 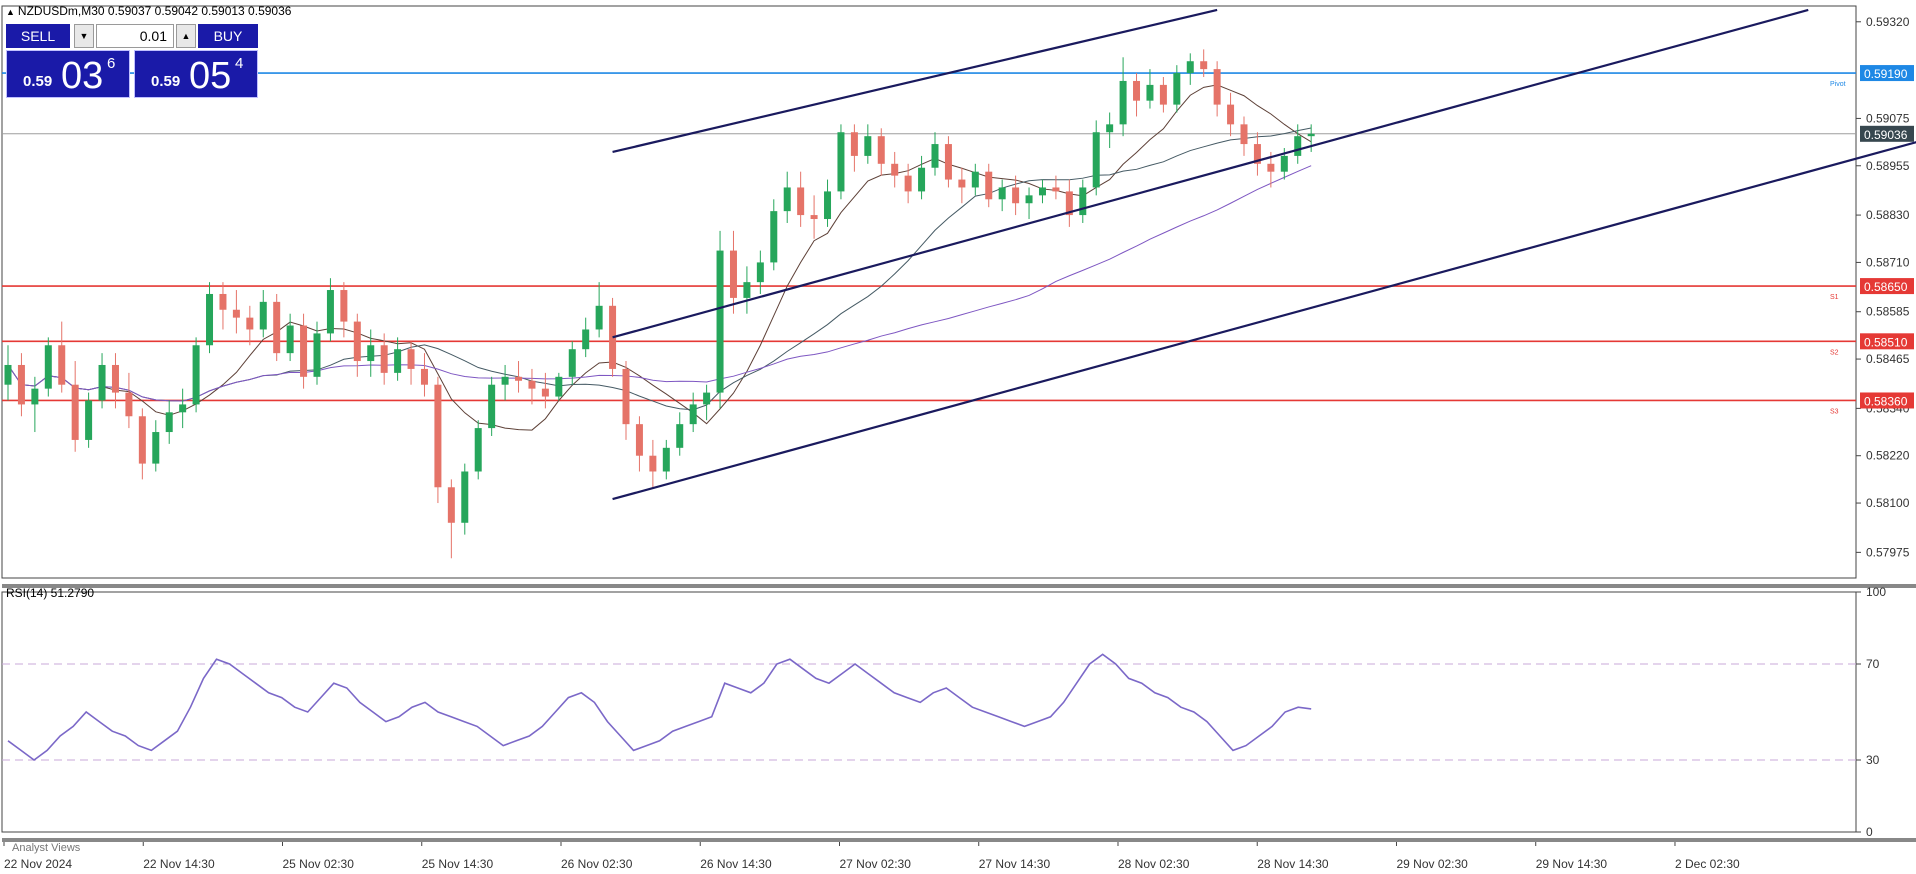 I want to click on collapse-triangle-icon: ▲, so click(x=10, y=12).